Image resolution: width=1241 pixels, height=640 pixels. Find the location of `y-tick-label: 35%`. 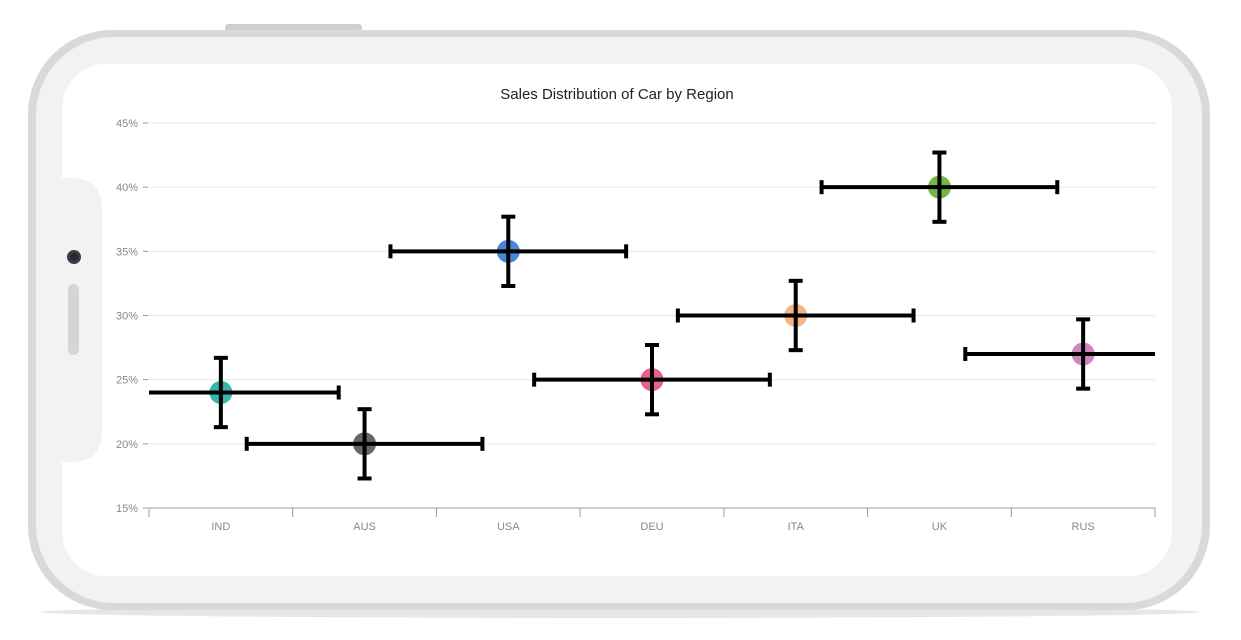

y-tick-label: 35% is located at coordinates (127, 252).